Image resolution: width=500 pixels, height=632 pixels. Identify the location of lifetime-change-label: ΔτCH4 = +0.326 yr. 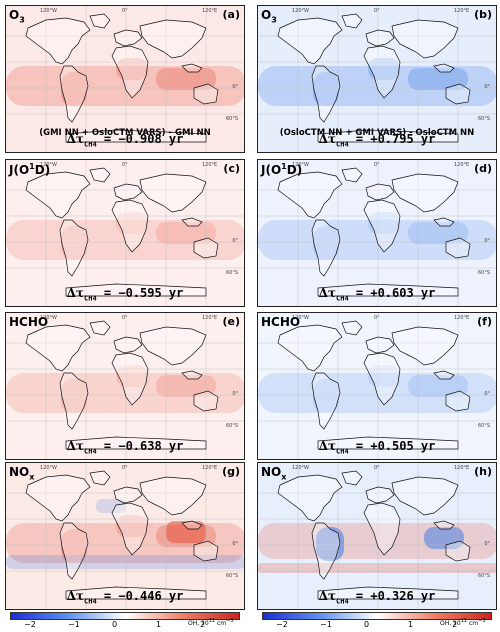
(377, 596).